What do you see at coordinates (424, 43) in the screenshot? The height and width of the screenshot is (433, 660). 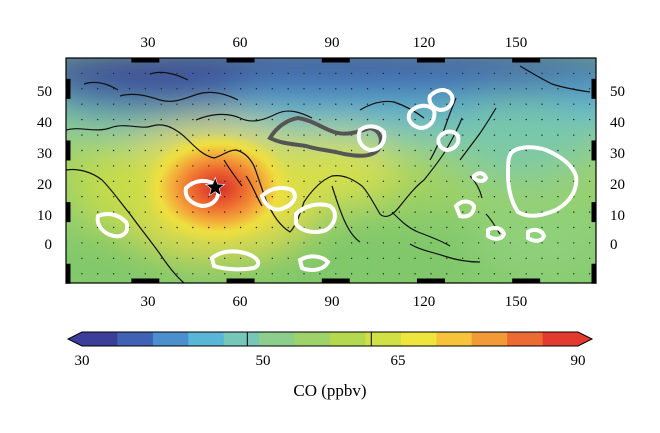 I see `lon-tick-label: 120` at bounding box center [424, 43].